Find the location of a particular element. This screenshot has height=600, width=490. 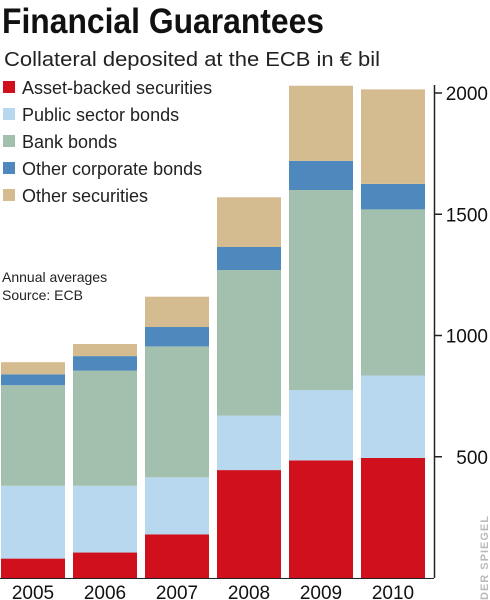

x-tick-label-2006: 2006 is located at coordinates (105, 591).